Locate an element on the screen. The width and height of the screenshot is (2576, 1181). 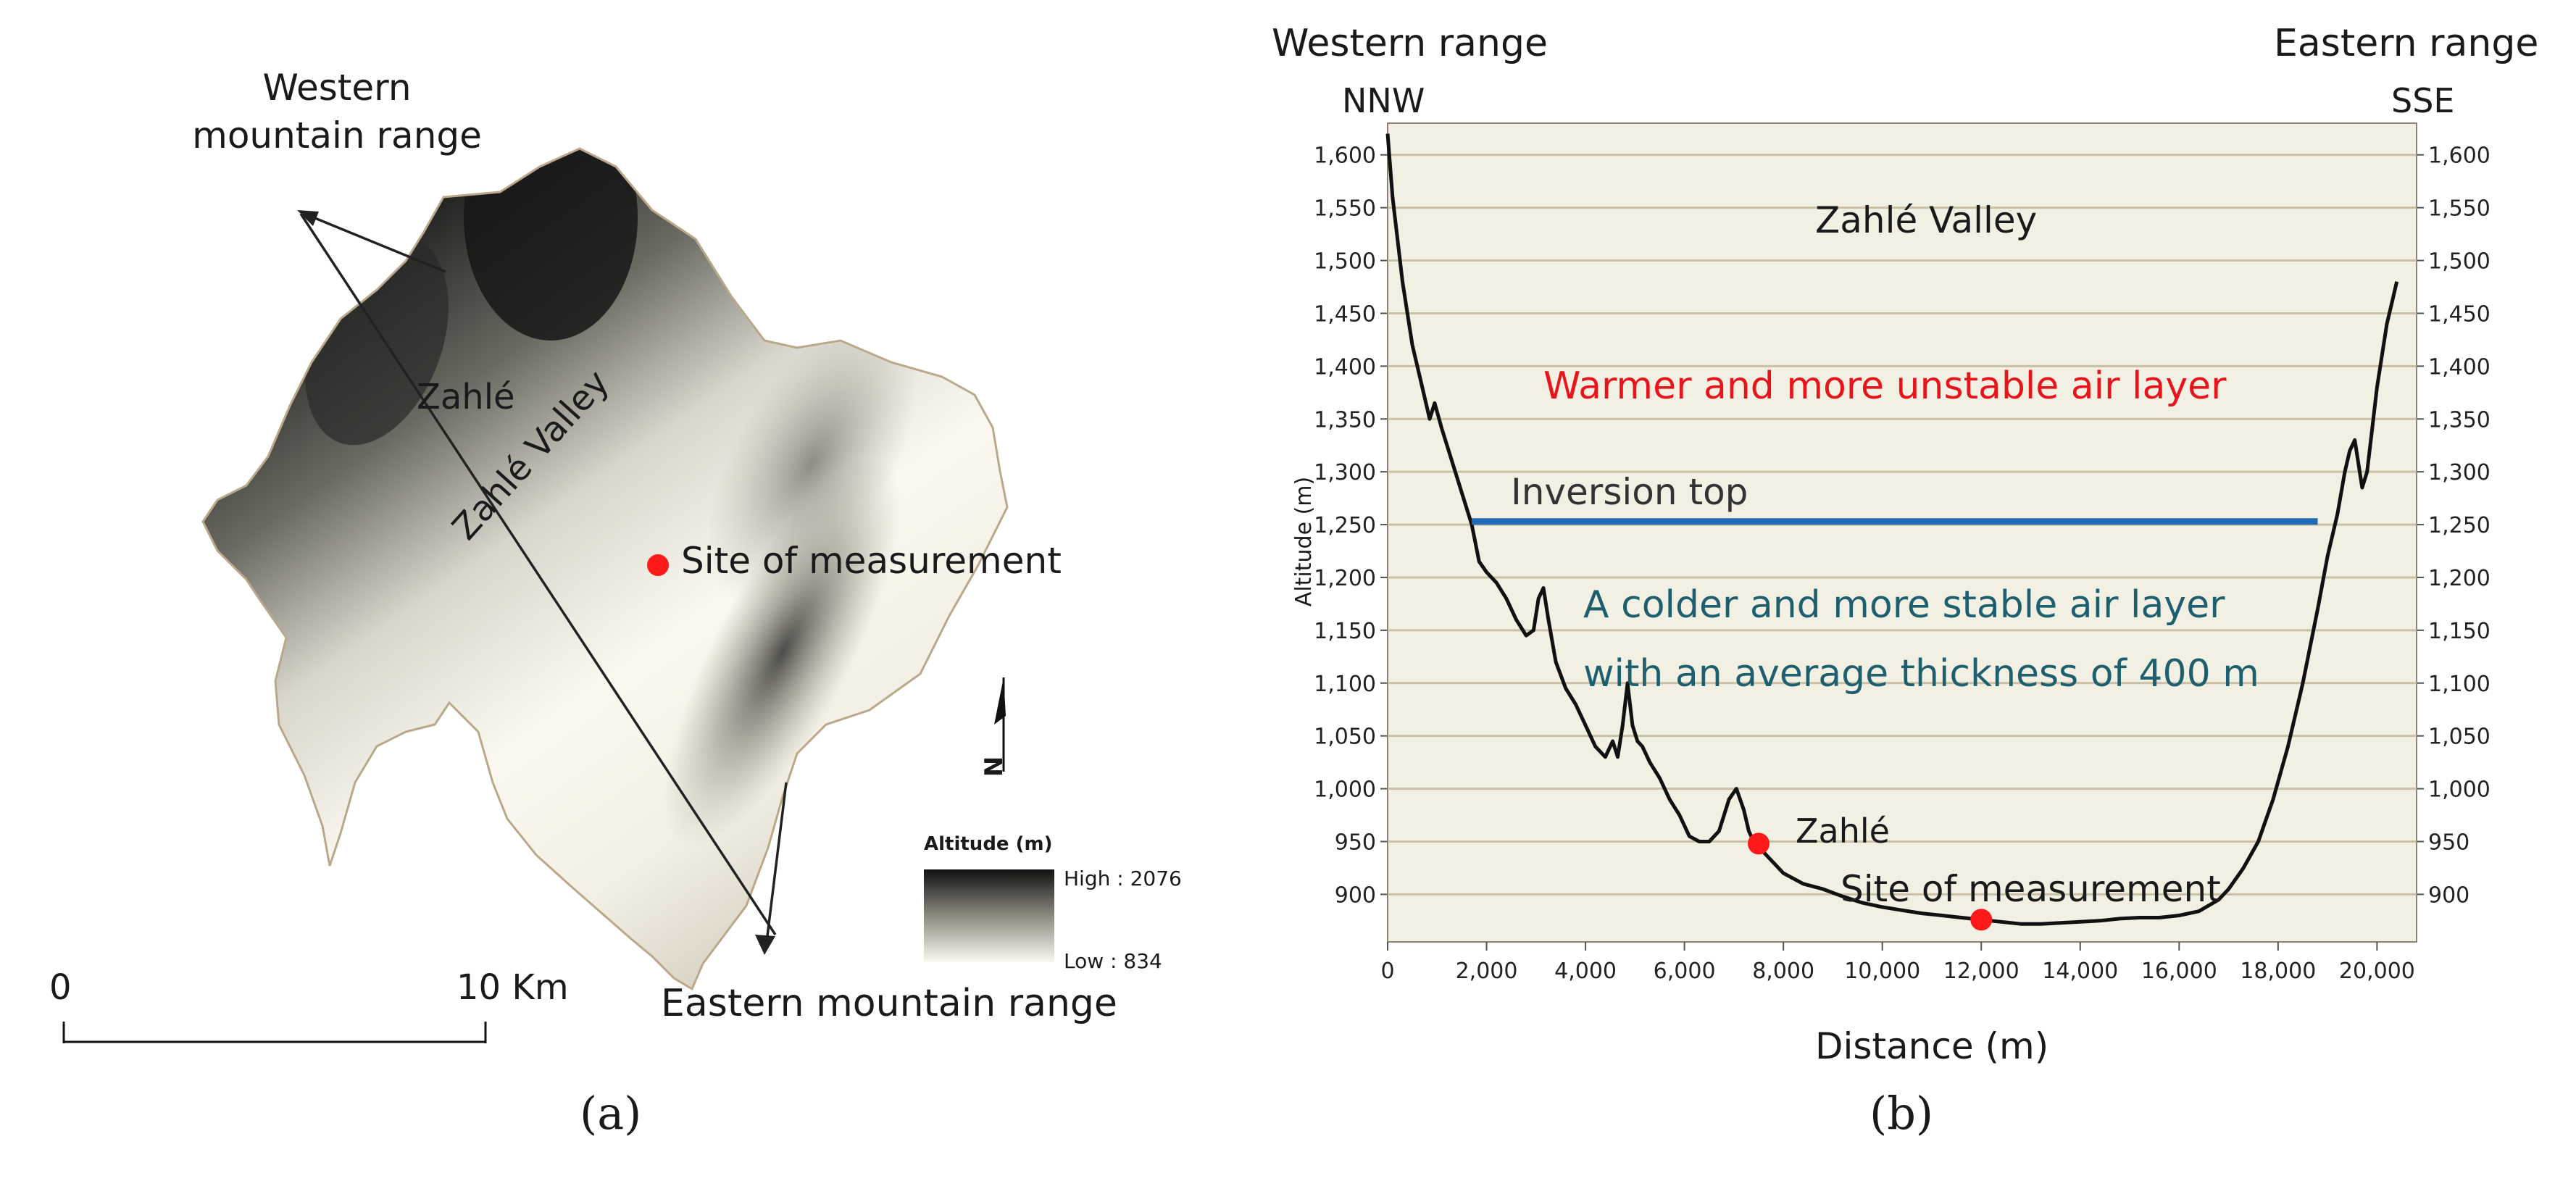
x-axis-title: Distance (m) is located at coordinates (1932, 1046).